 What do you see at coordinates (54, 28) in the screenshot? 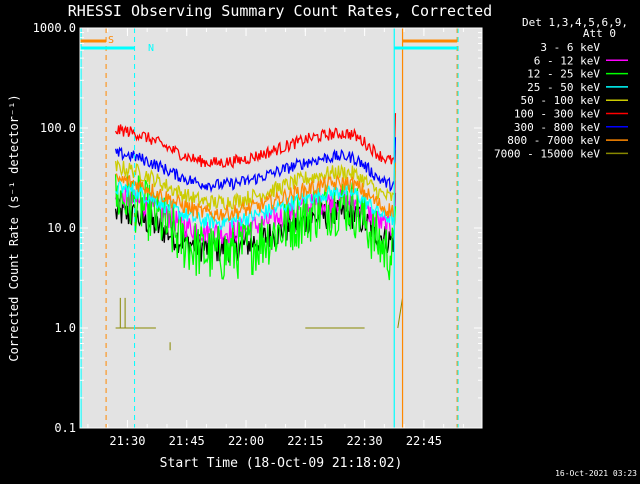
I see `y-tick-label: 1000.0` at bounding box center [54, 28].